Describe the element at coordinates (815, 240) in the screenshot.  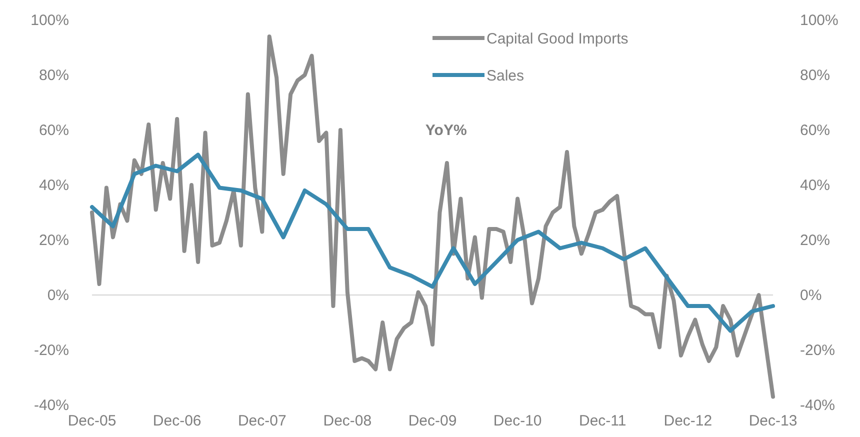
I see `y2-tick-label: 20%` at that location.